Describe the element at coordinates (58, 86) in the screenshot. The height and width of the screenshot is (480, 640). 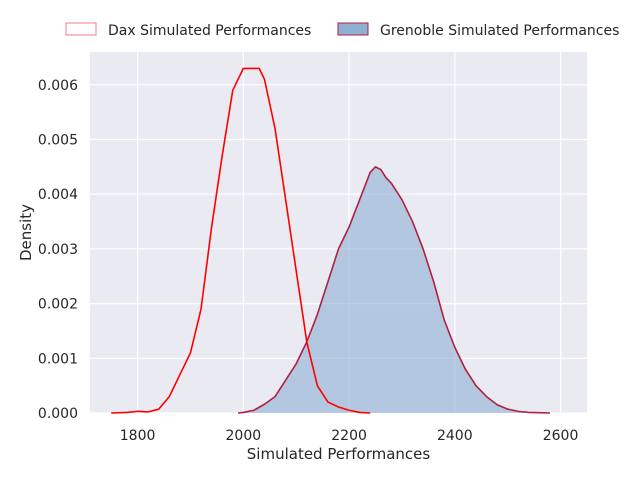
I see `y-tick-label: 0.006` at that location.